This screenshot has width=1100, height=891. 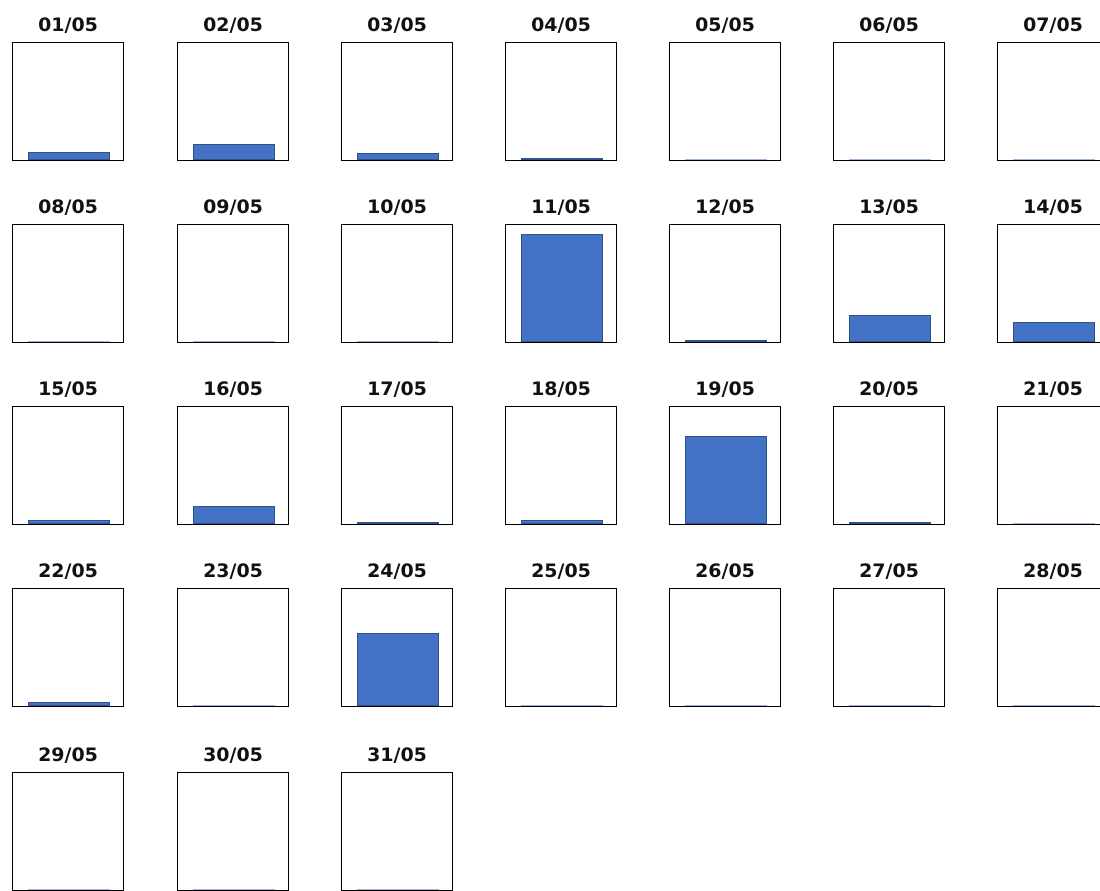 I want to click on panel-29-05: 29/05, so click(x=68, y=817).